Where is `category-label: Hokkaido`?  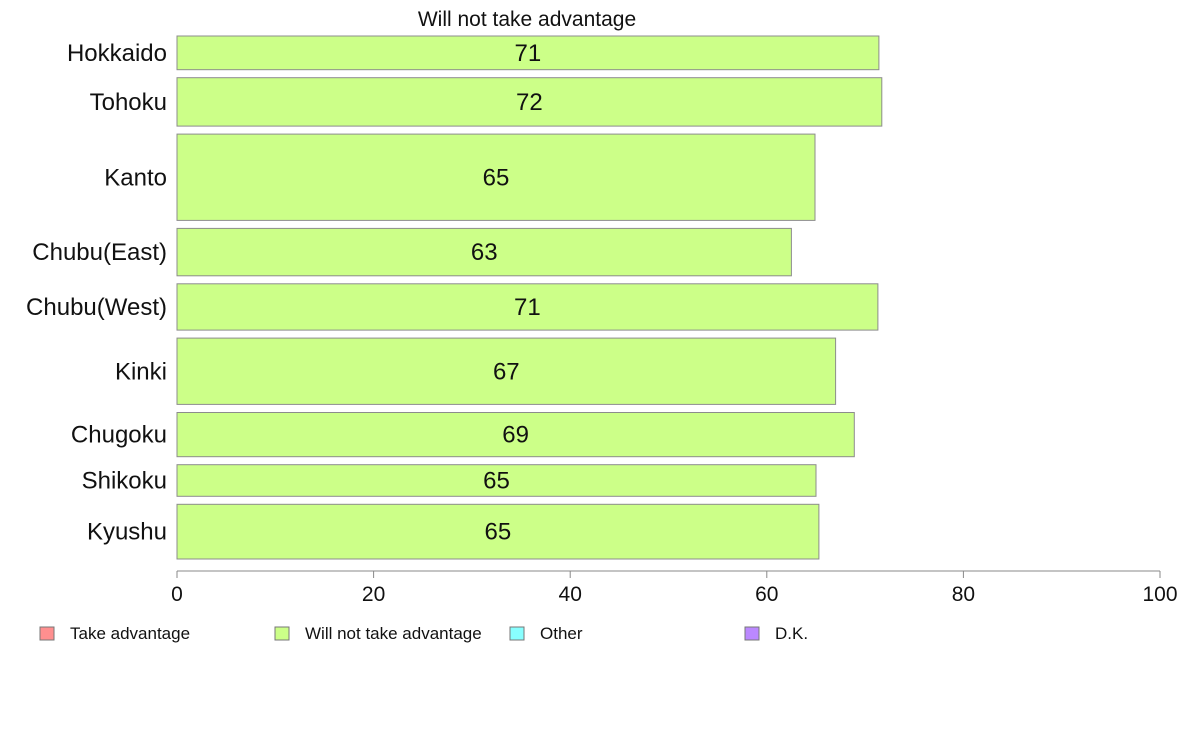 category-label: Hokkaido is located at coordinates (117, 53).